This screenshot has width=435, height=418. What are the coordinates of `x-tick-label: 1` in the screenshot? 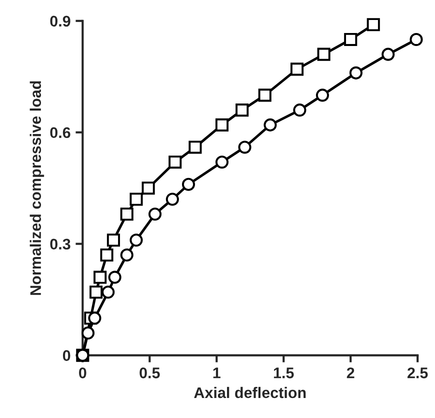 It's located at (216, 373).